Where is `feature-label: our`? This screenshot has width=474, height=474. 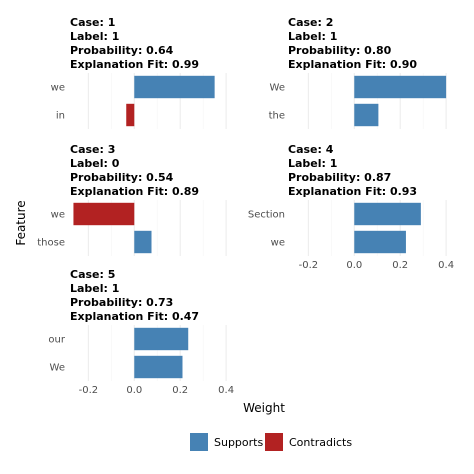
feature-label: our is located at coordinates (56, 340).